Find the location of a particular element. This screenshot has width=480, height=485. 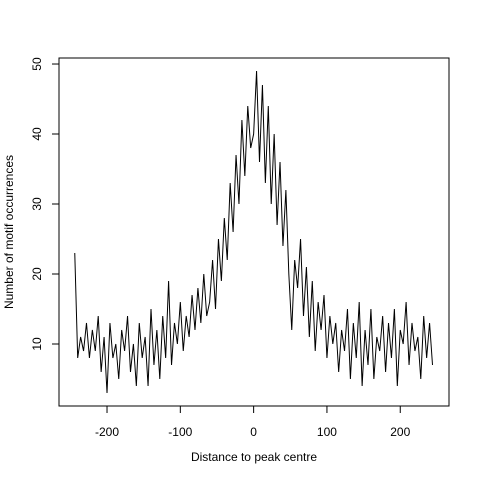

x-axis-title: Distance to peak centre is located at coordinates (254, 457).